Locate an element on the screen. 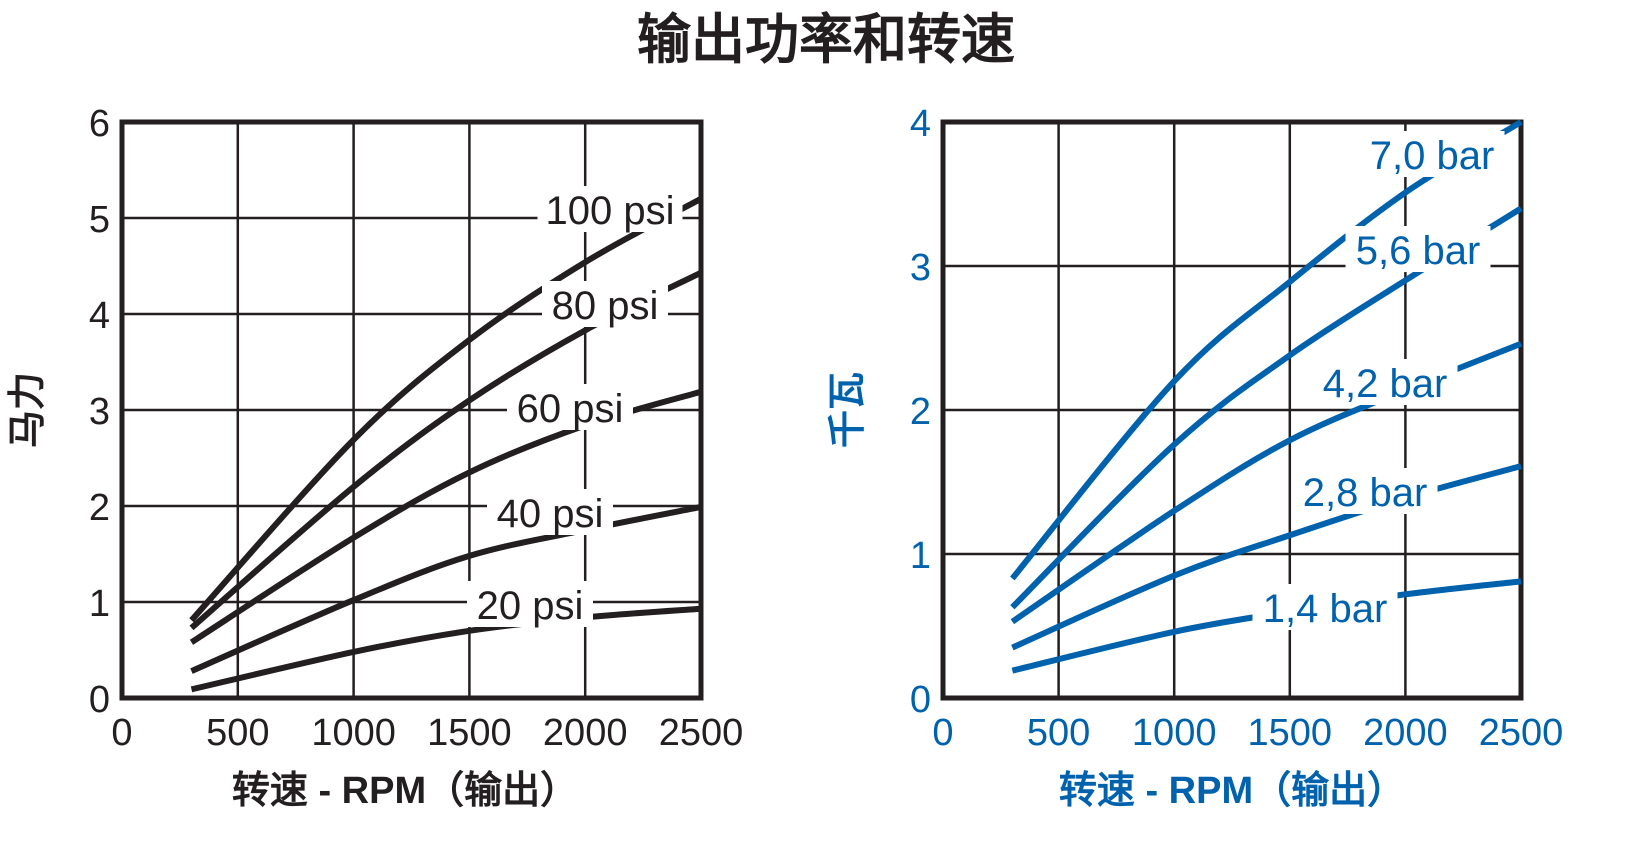  series-label: 100 psi is located at coordinates (610, 211).